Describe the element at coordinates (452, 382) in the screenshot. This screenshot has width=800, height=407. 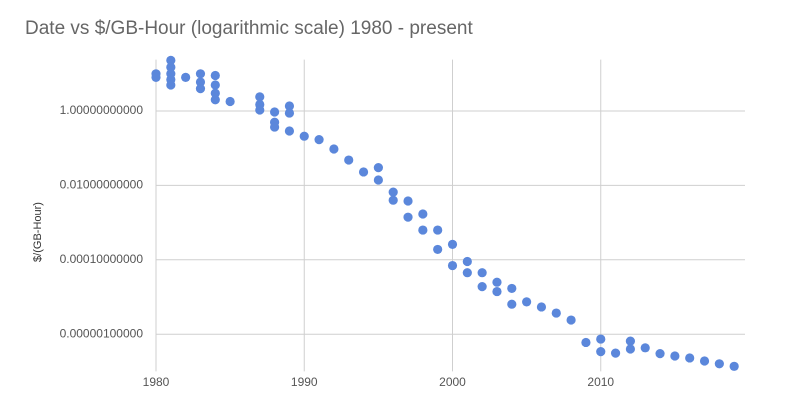
I see `x-tick-label: 2000` at that location.